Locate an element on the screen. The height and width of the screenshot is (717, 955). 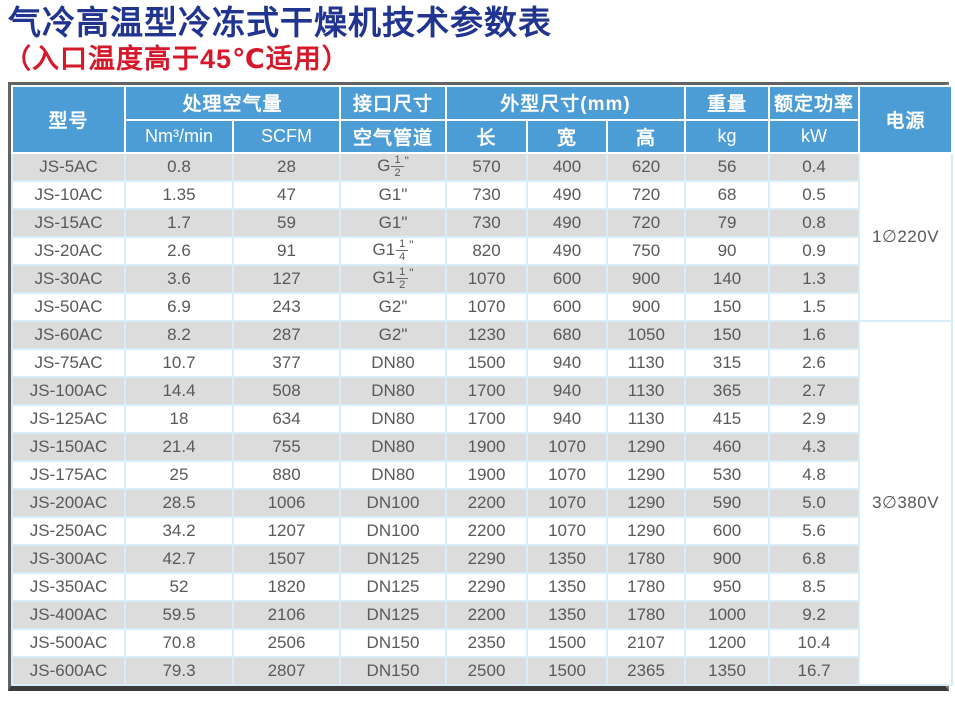
cell-kg: 950 is located at coordinates (727, 586).